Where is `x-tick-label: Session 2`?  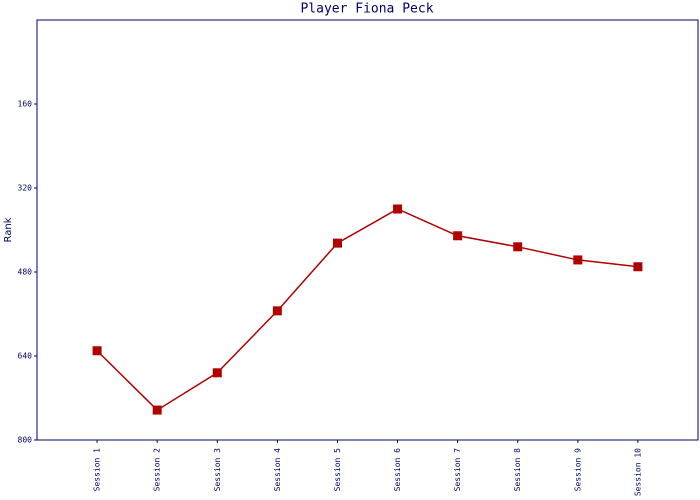
x-tick-label: Session 2 is located at coordinates (157, 470).